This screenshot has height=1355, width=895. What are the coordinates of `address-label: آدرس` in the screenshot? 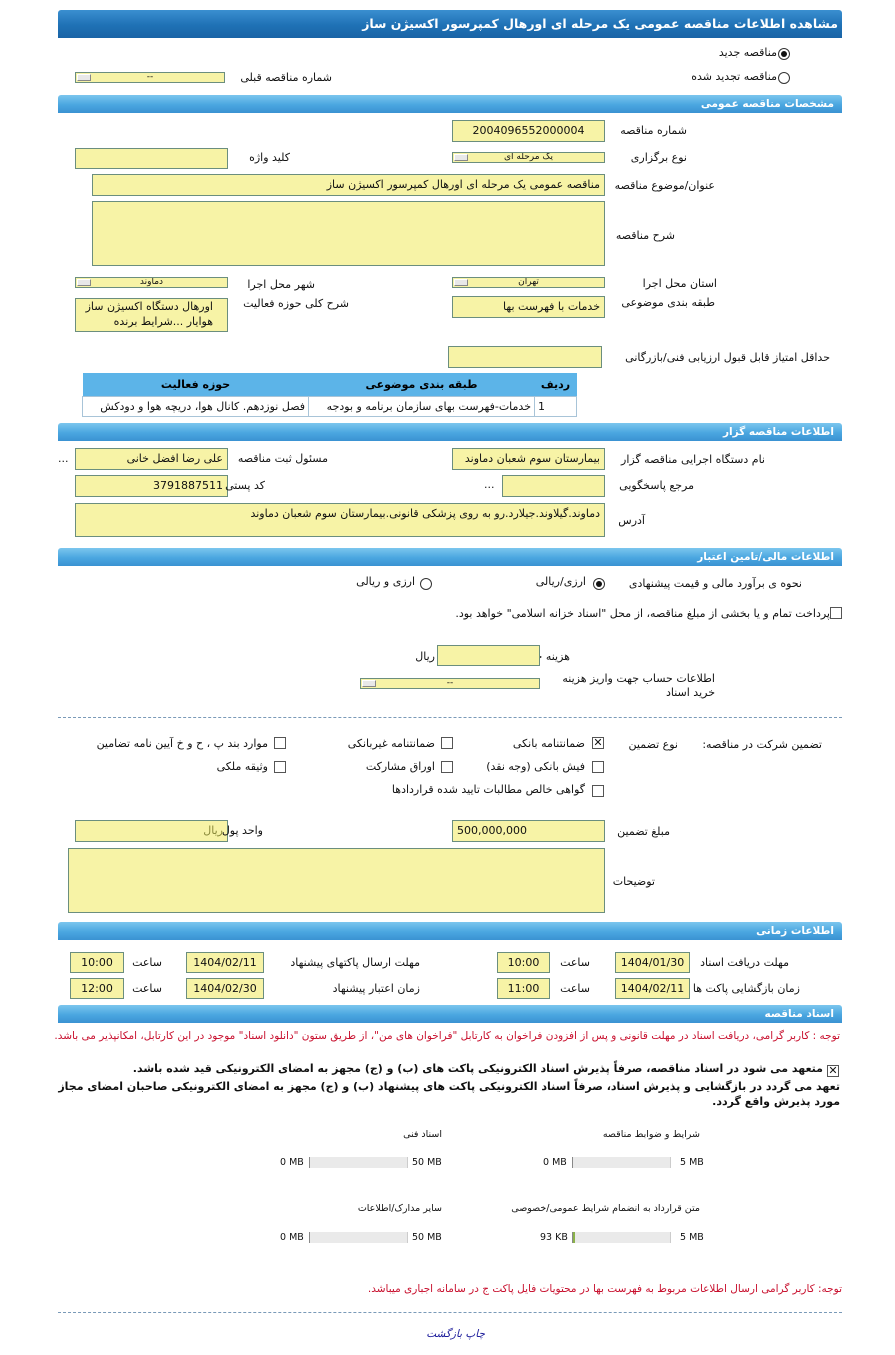 It's located at (631, 520).